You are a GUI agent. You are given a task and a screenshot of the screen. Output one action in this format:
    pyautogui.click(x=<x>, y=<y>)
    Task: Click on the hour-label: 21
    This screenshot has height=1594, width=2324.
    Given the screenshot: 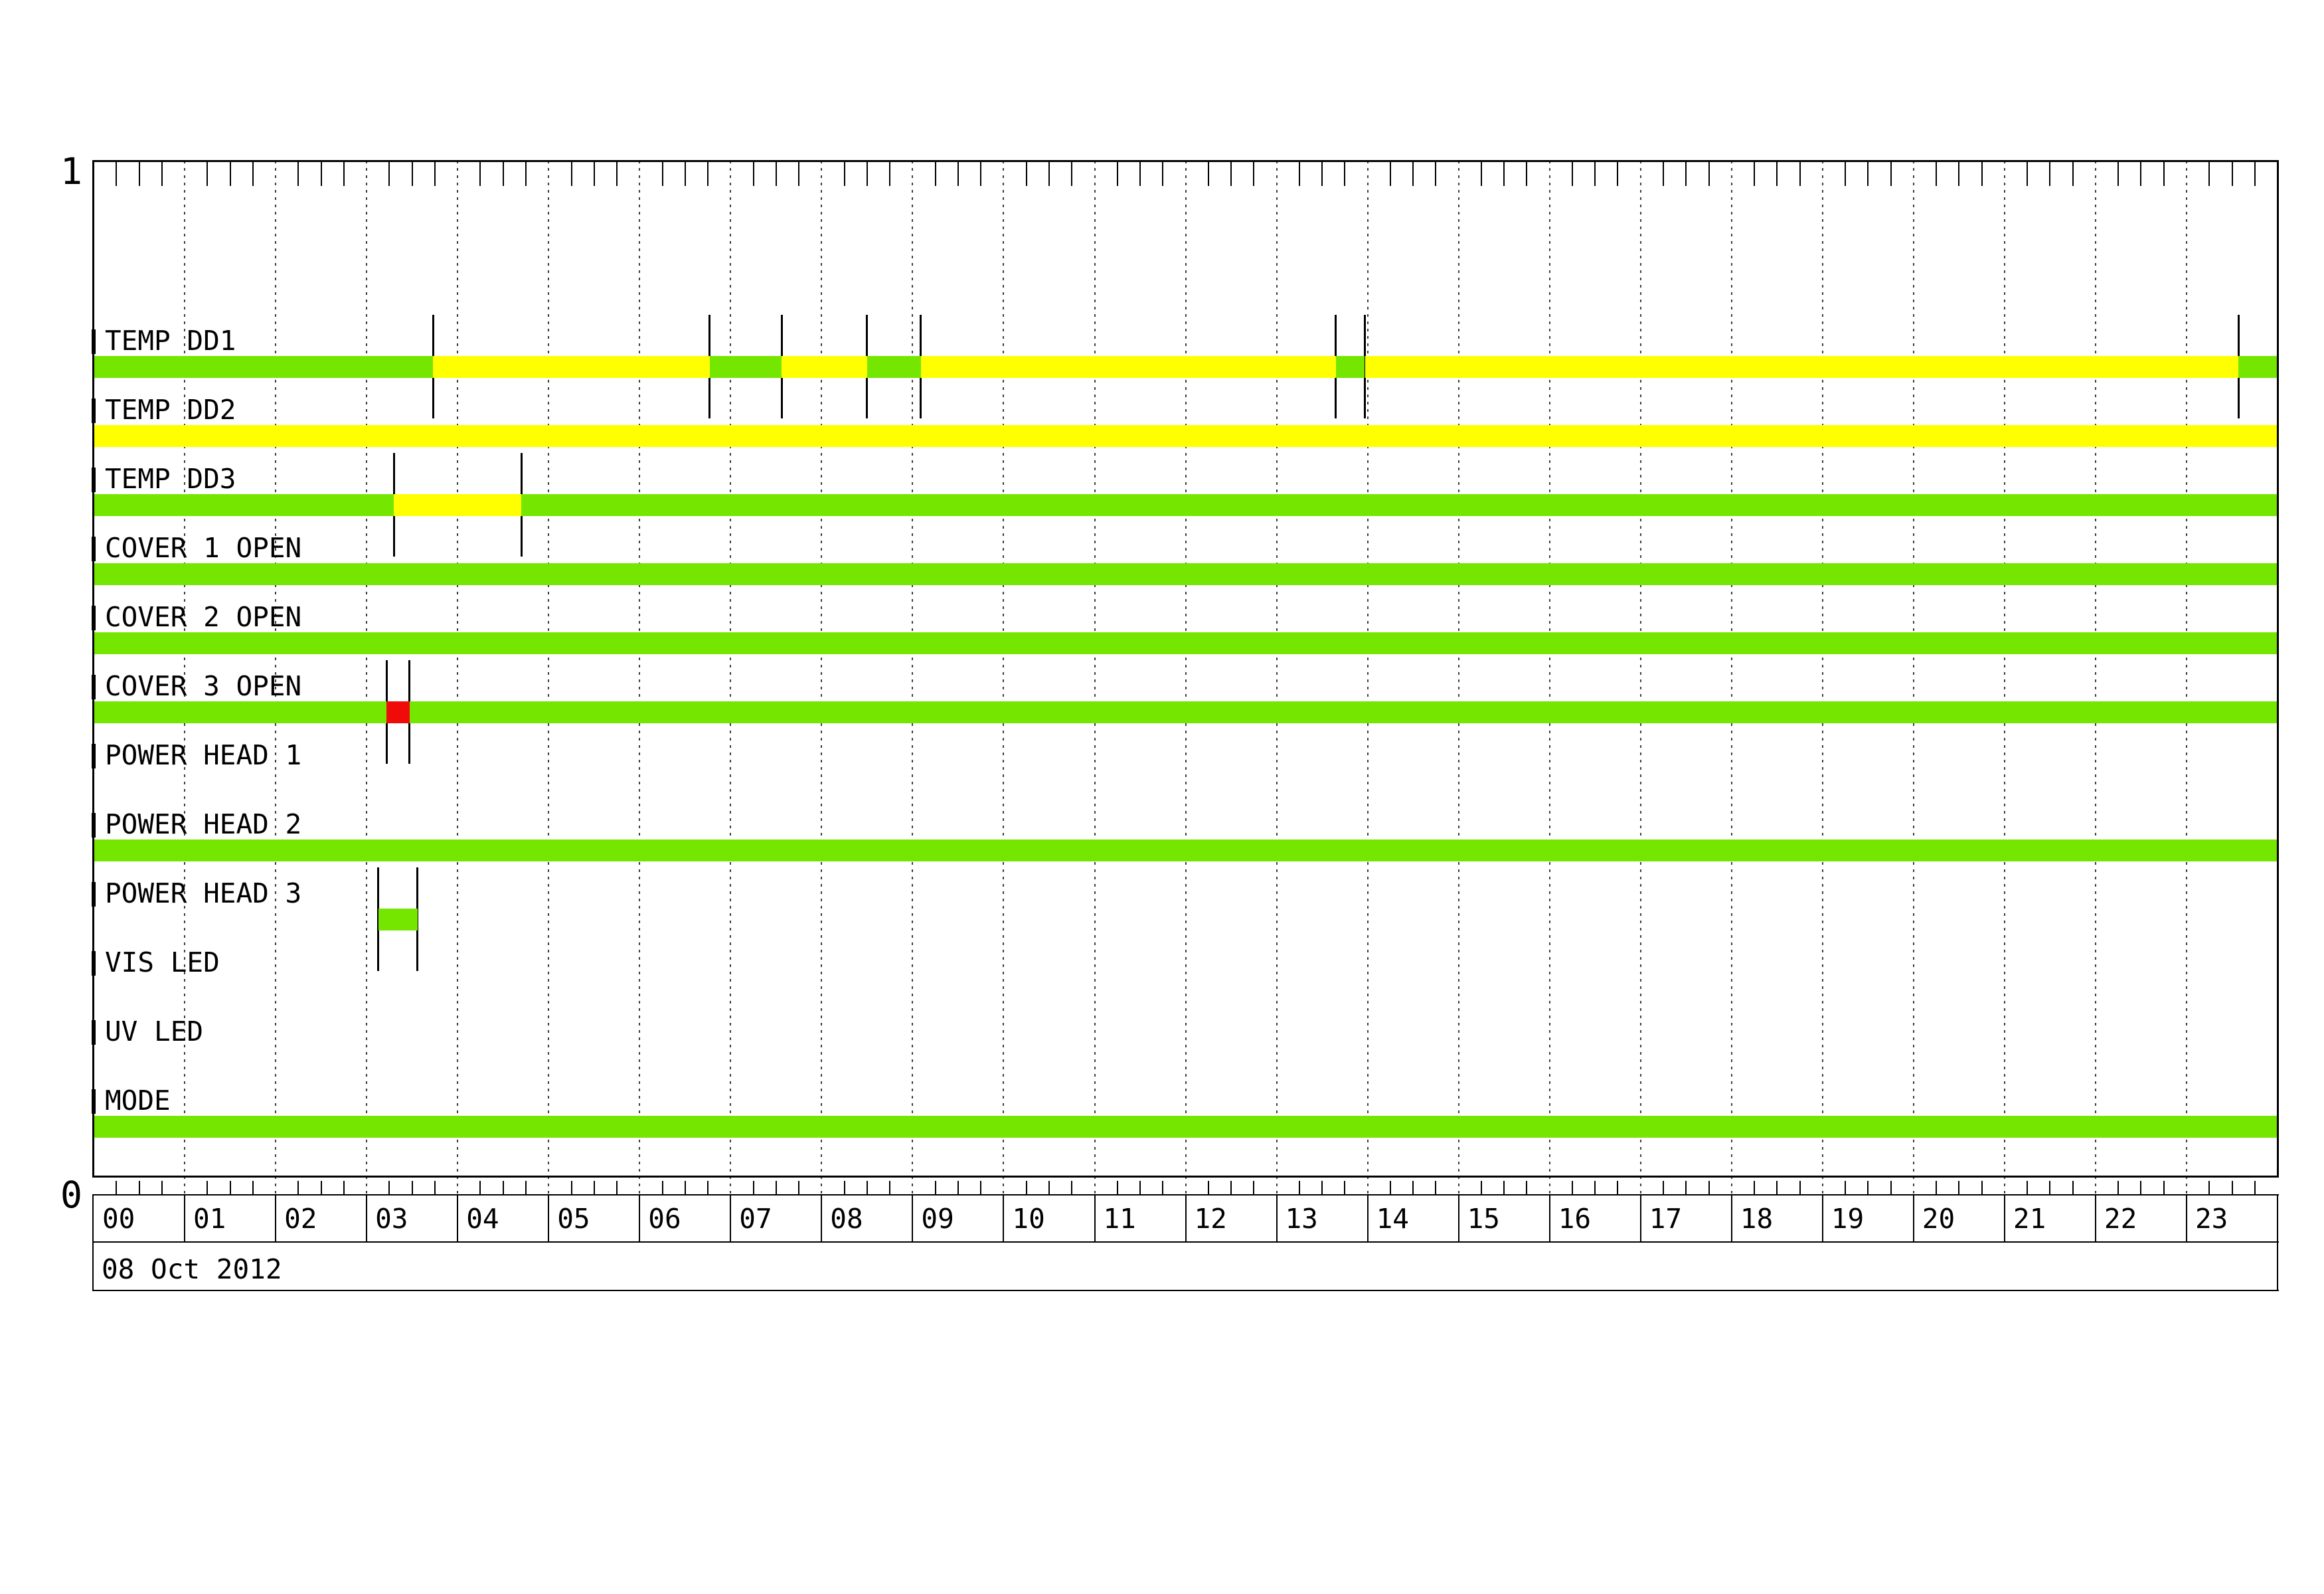 What is the action you would take?
    pyautogui.click(x=2029, y=1218)
    